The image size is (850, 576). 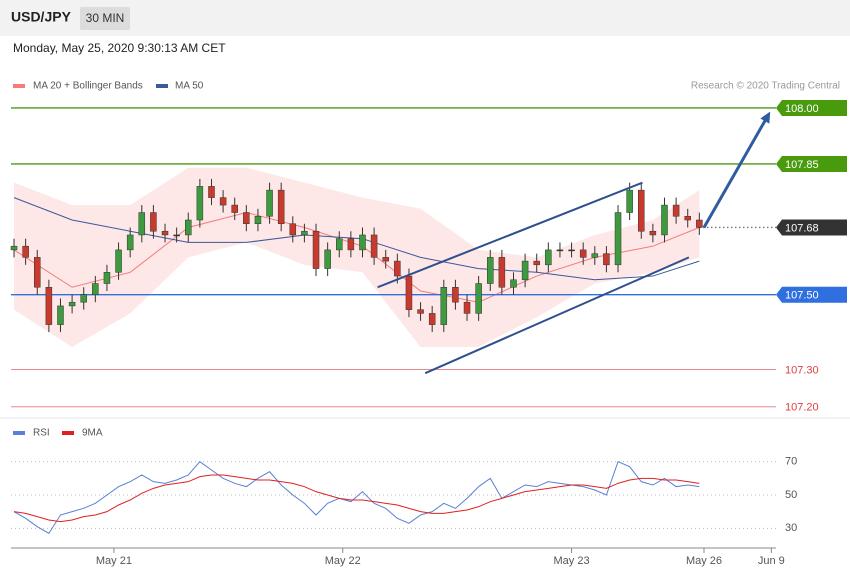 I want to click on timestamp: Monday, May 25, 2020 9:30:13 AM CET, so click(x=119, y=48).